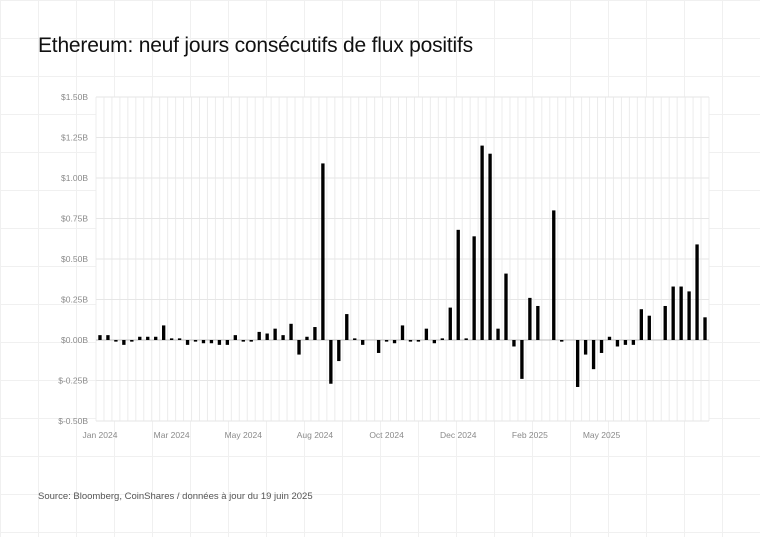 The height and width of the screenshot is (537, 760). Describe the element at coordinates (73, 421) in the screenshot. I see `y-tick-label: $-0.50B` at that location.